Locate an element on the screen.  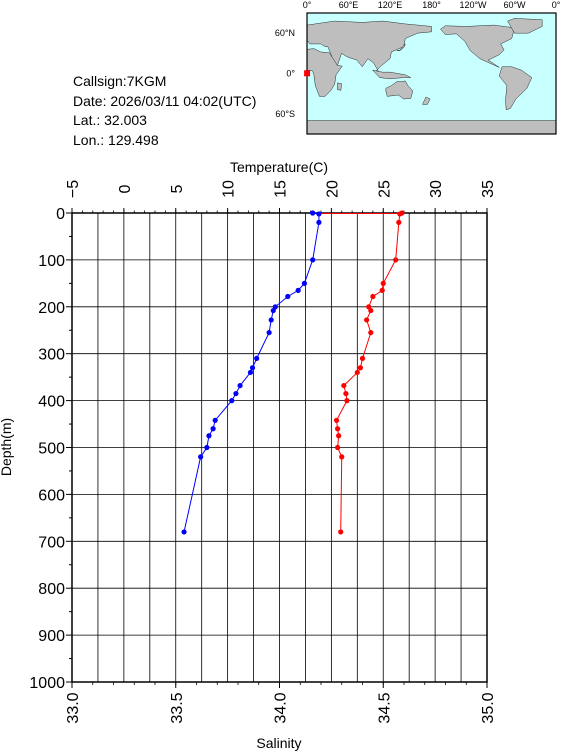
temperature-tick-label: 30 is located at coordinates (436, 189).